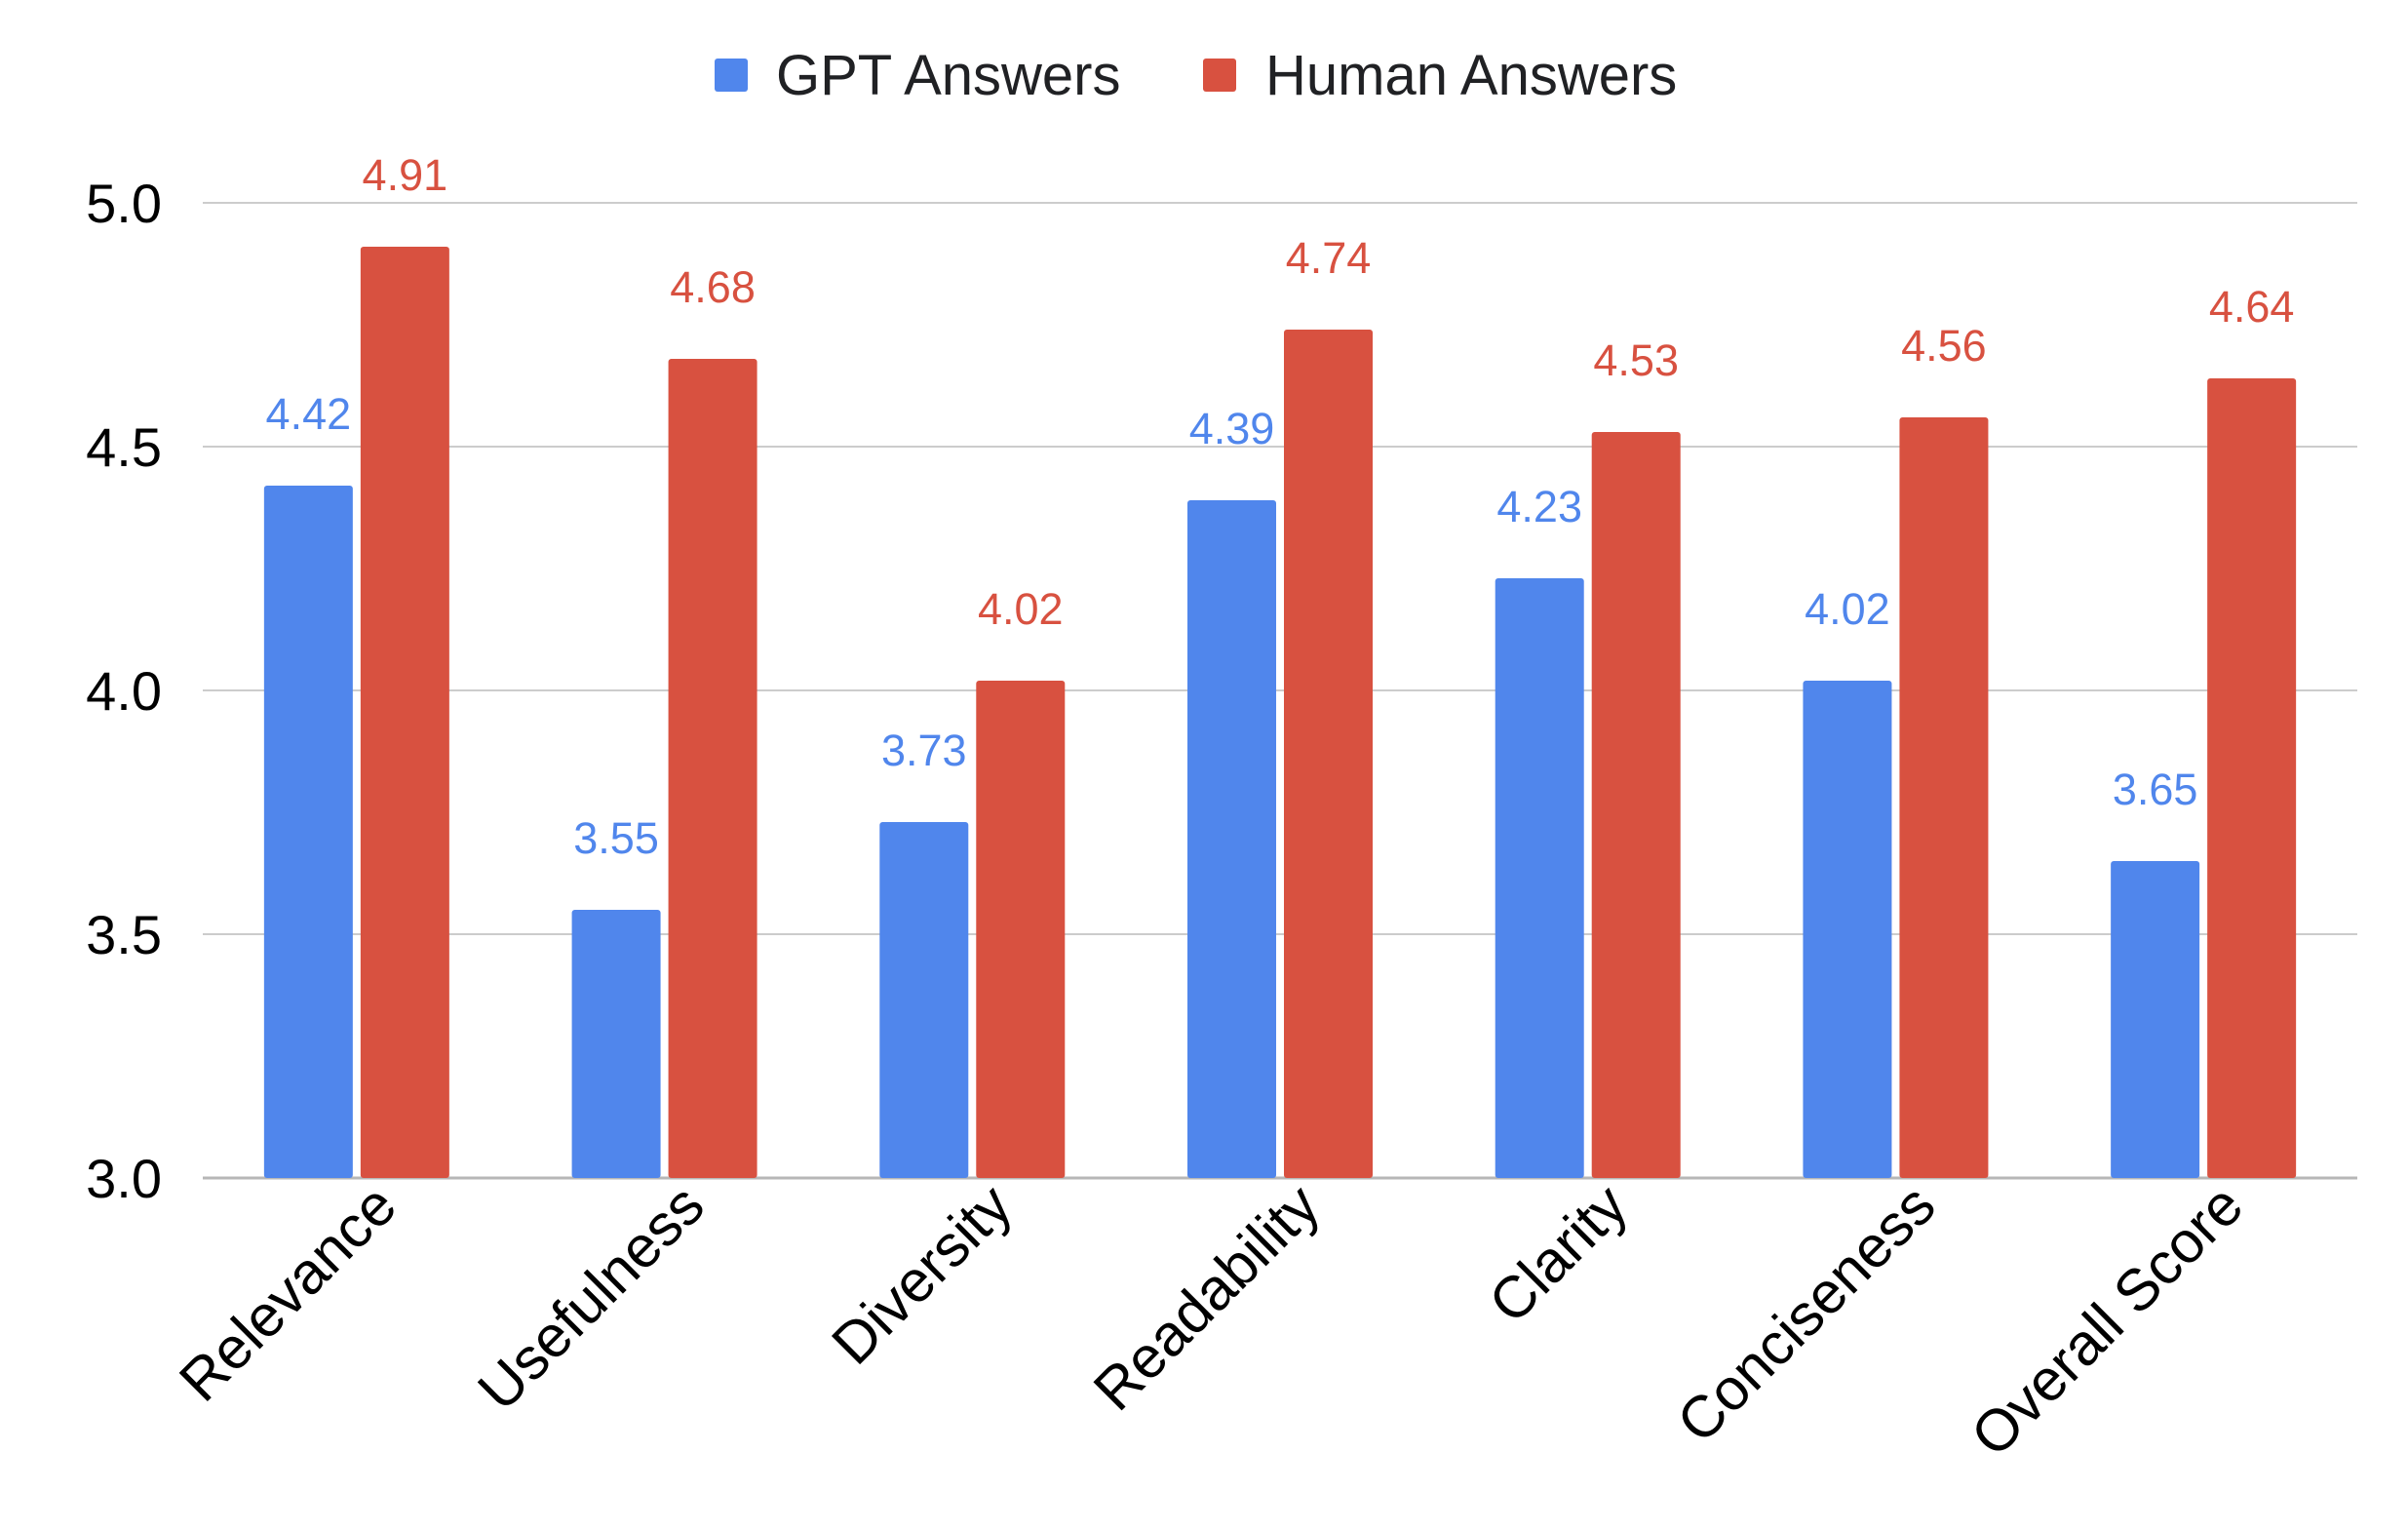 The image size is (2408, 1531). I want to click on x-tick-label-overall-score: Overall Score, so click(2107, 1320).